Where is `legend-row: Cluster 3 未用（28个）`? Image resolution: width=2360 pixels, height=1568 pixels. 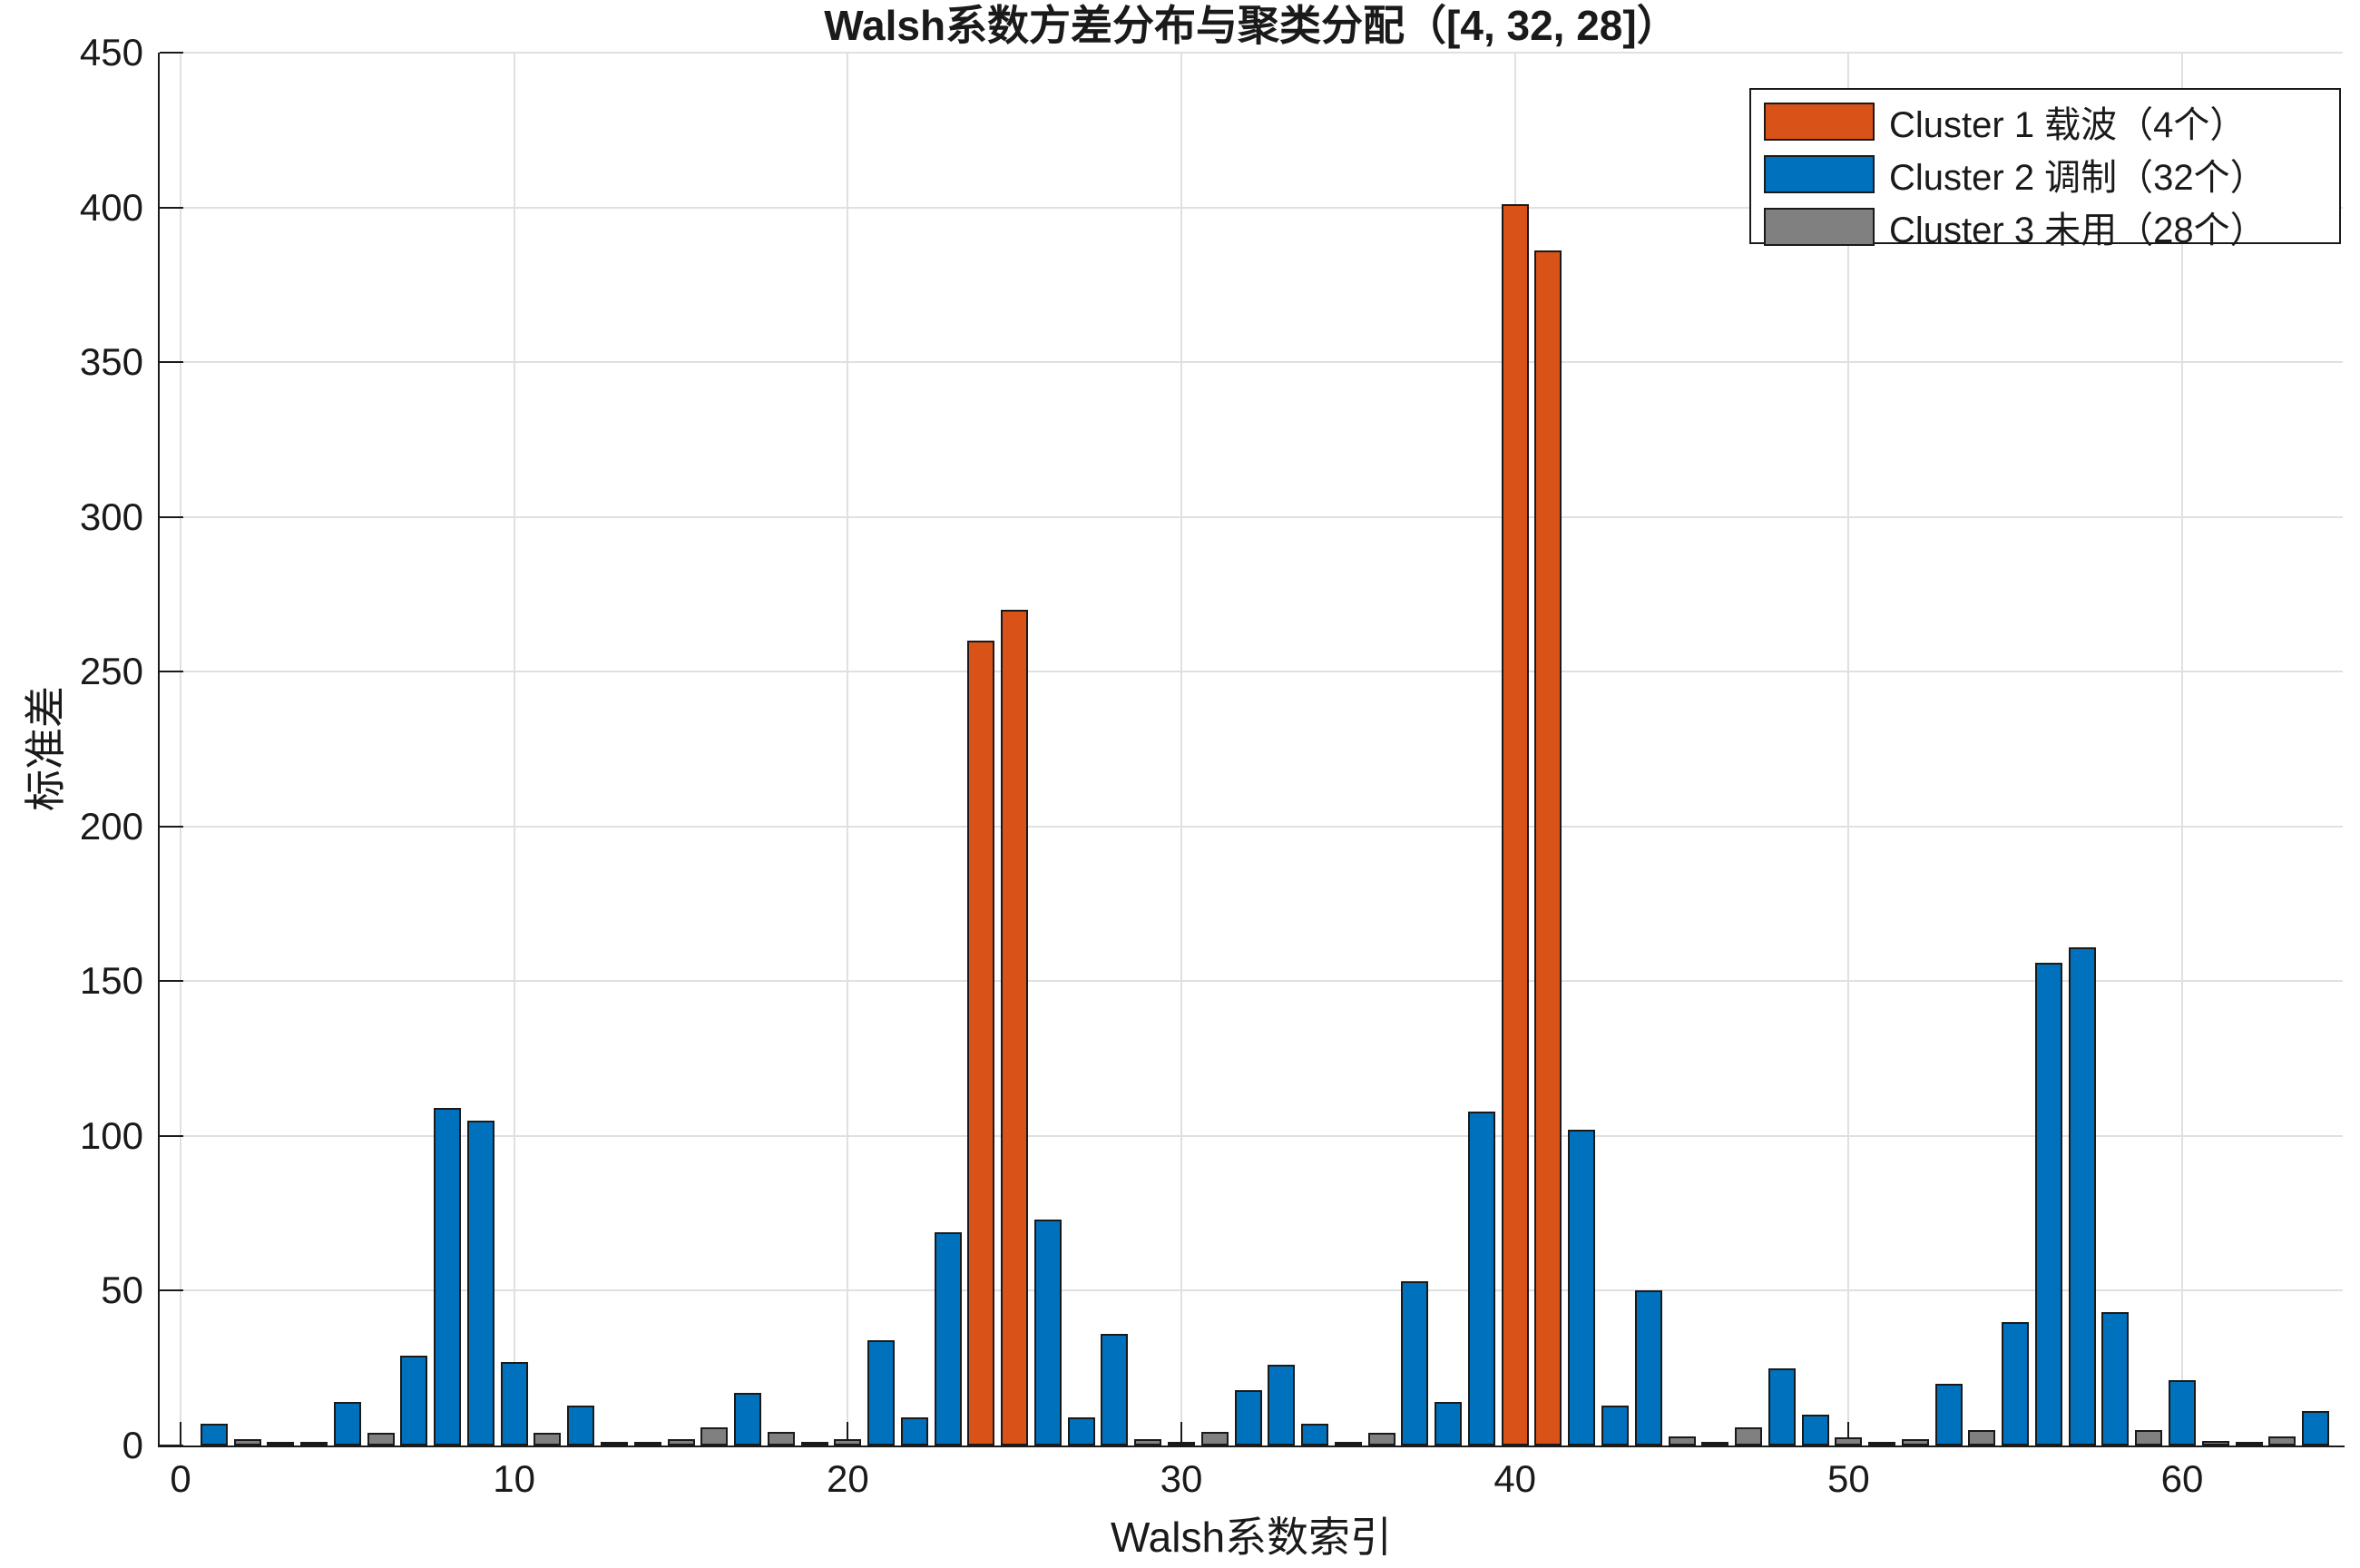 legend-row: Cluster 3 未用（28个） is located at coordinates (2045, 227).